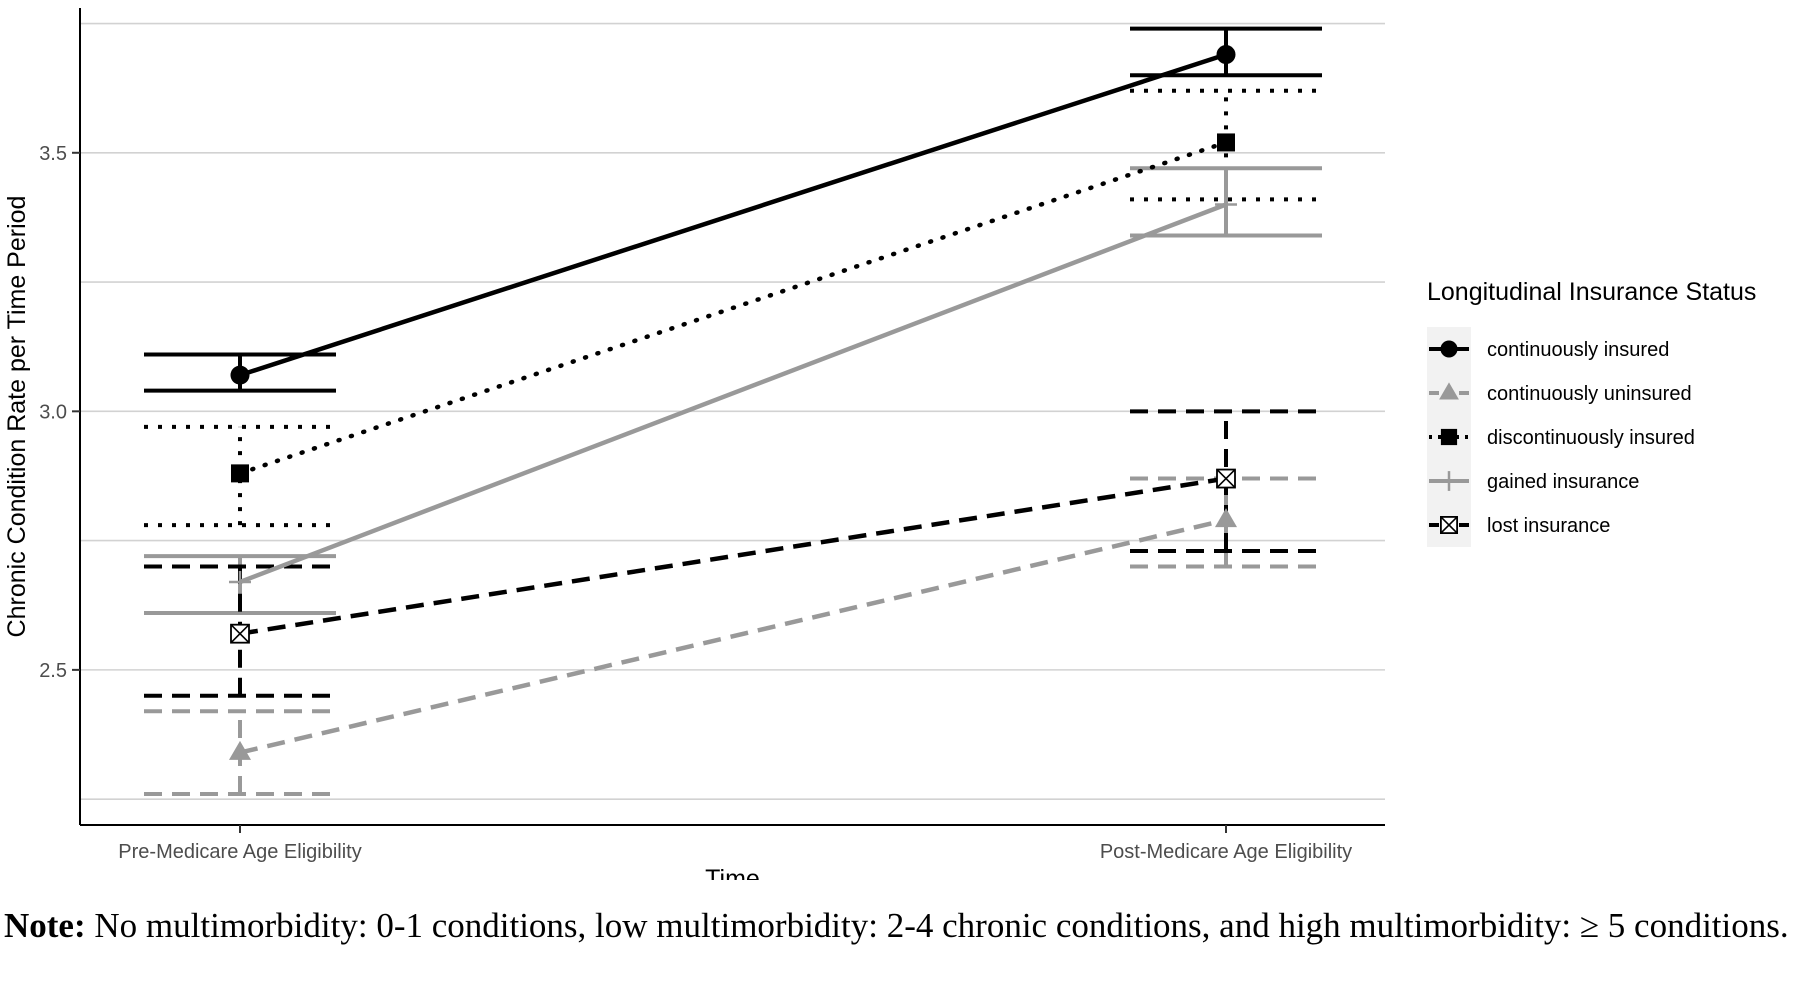 This screenshot has width=1800, height=996. Describe the element at coordinates (53, 671) in the screenshot. I see `y-tick-label: 2.5` at that location.